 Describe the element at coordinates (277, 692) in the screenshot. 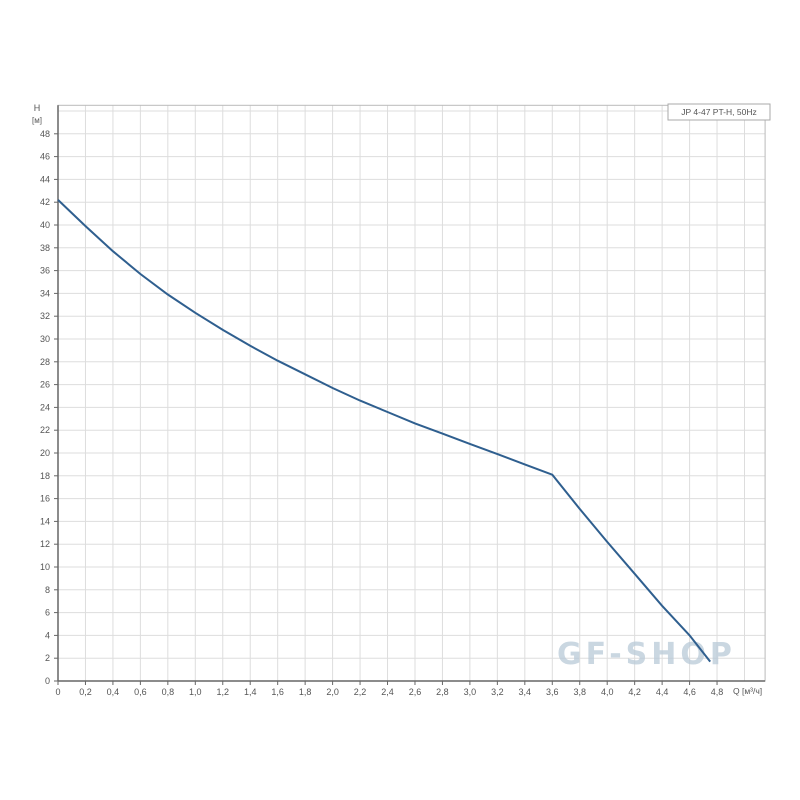

I see `x-tick-label: 1,6` at that location.